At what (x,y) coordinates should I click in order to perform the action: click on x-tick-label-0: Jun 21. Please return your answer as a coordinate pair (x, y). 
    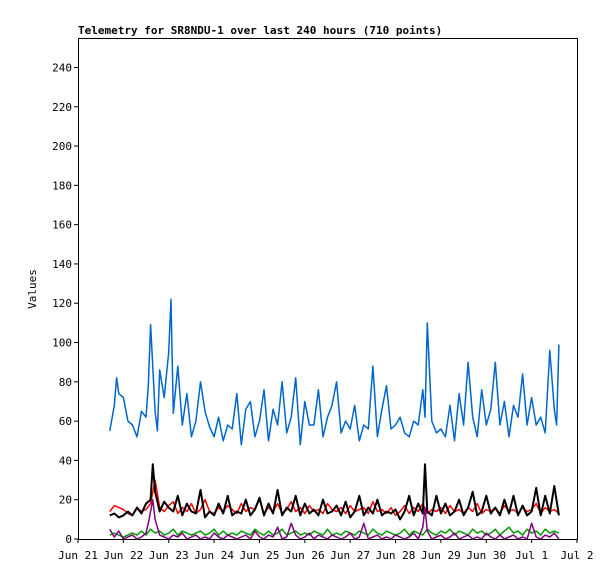
    Looking at the image, I should click on (78, 555).